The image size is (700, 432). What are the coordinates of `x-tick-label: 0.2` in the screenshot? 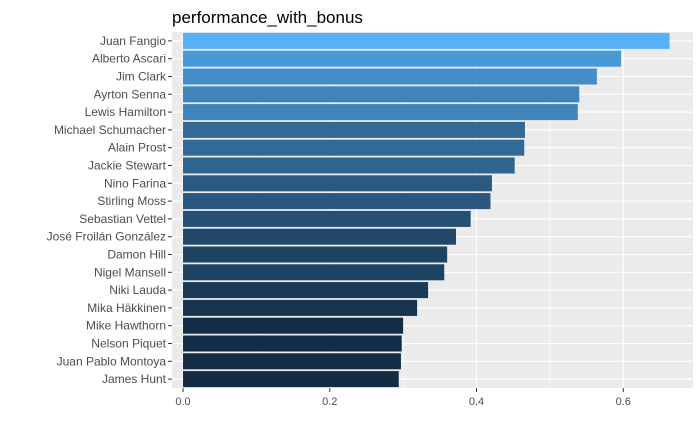 It's located at (329, 402).